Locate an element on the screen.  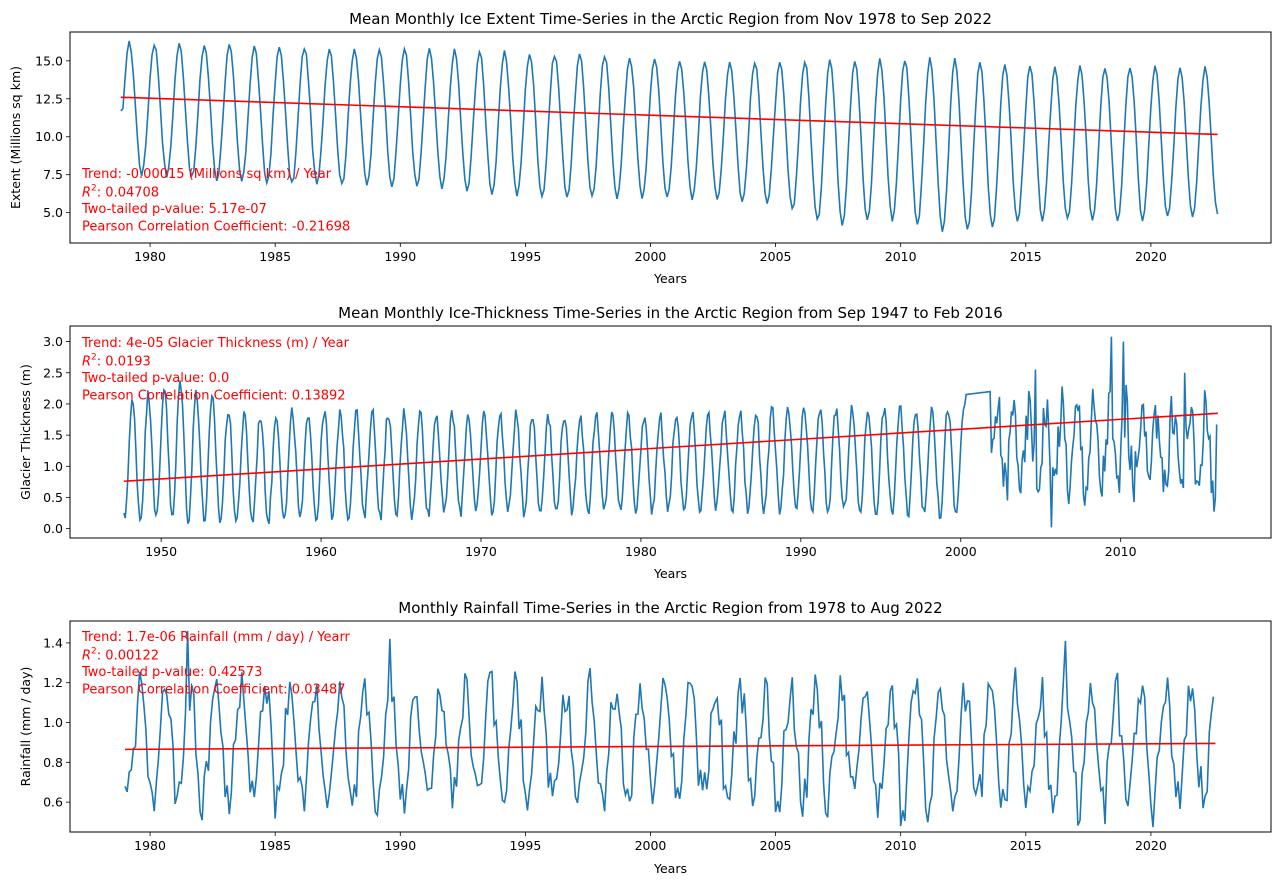
annotation-r2: R2: 0.00122 is located at coordinates (120, 655).